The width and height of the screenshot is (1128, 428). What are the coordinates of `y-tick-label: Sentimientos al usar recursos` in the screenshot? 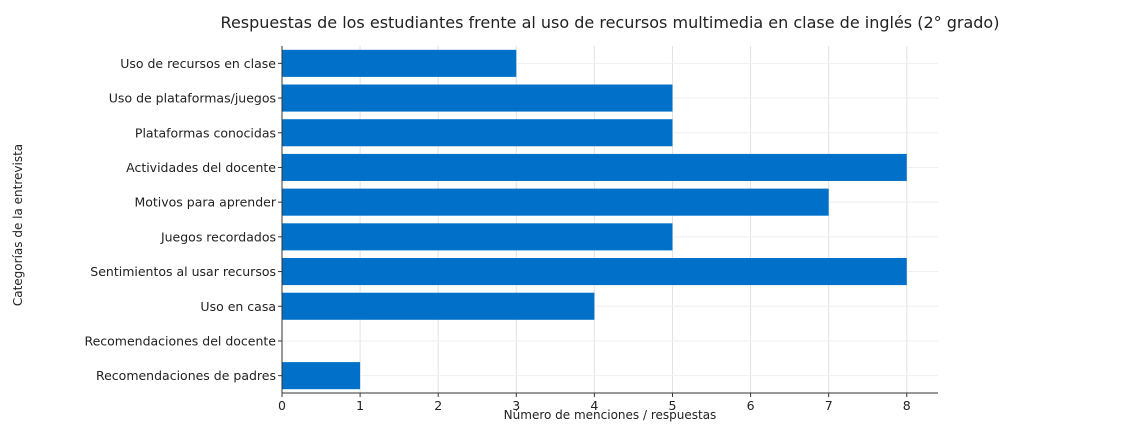 It's located at (183, 271).